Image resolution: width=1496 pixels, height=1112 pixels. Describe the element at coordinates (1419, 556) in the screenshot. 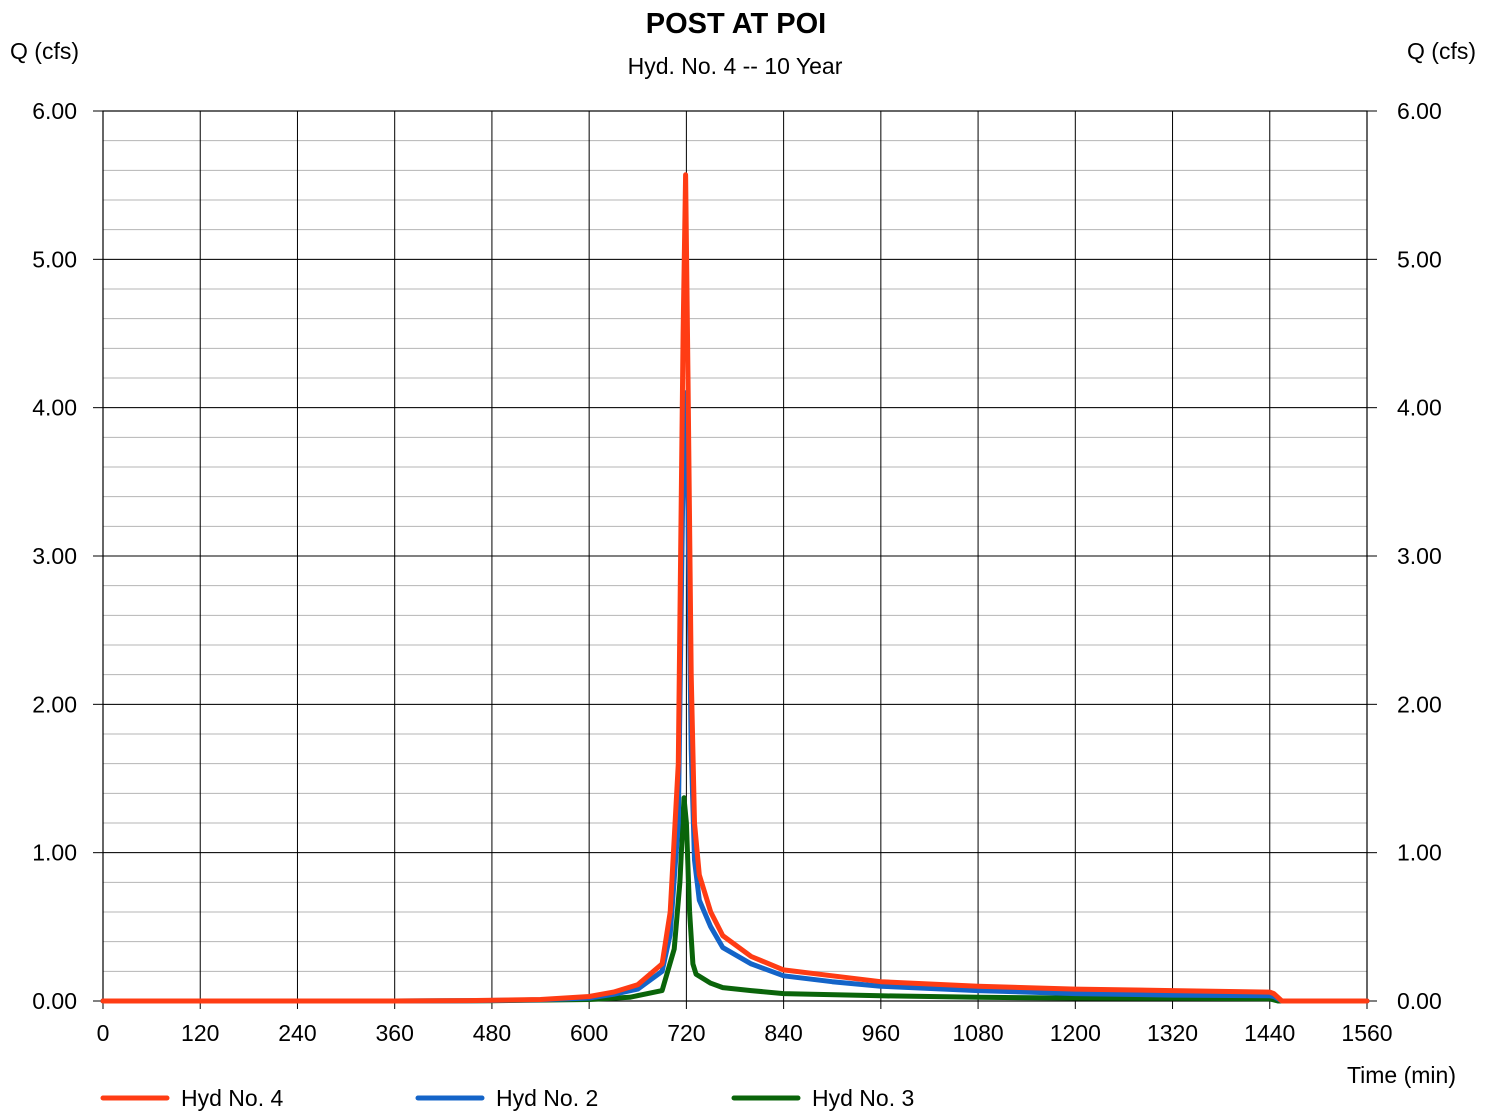

I see `y-tick-label-right: 3.00` at that location.